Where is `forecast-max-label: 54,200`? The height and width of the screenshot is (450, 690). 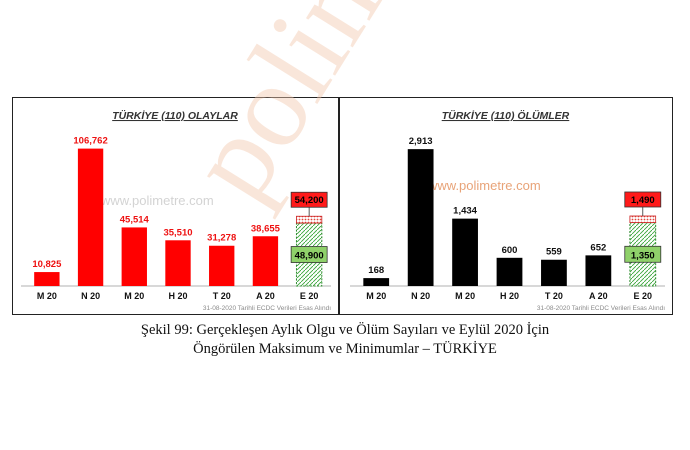 forecast-max-label: 54,200 is located at coordinates (309, 200).